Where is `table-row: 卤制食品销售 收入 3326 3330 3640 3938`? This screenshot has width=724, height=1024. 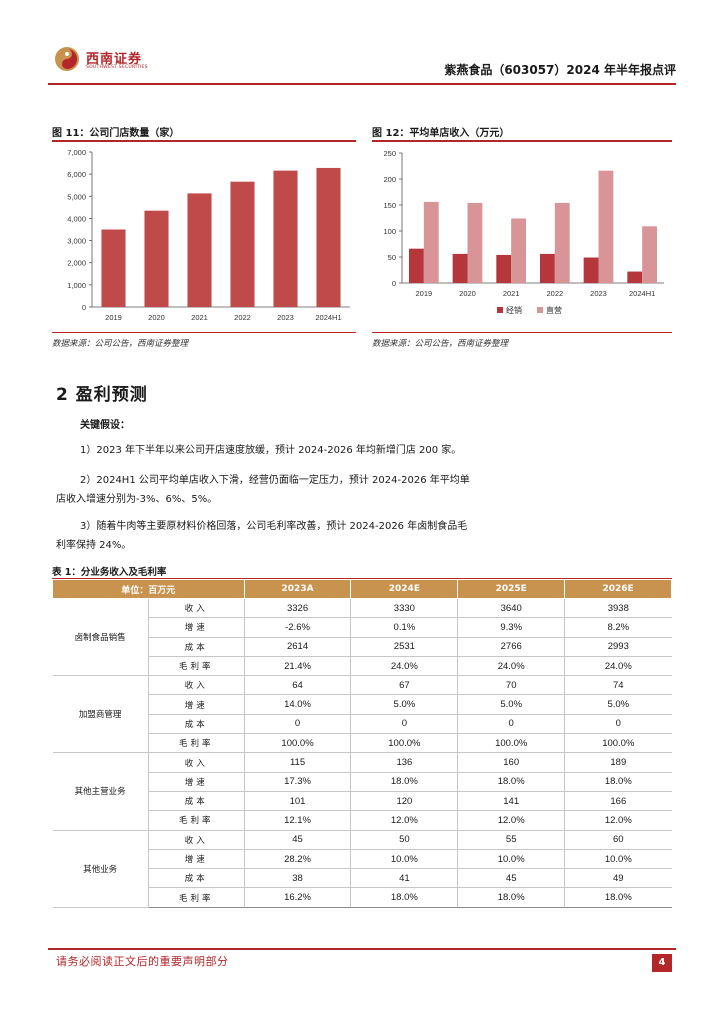 table-row: 卤制食品销售 收入 3326 3330 3640 3938 is located at coordinates (362, 637).